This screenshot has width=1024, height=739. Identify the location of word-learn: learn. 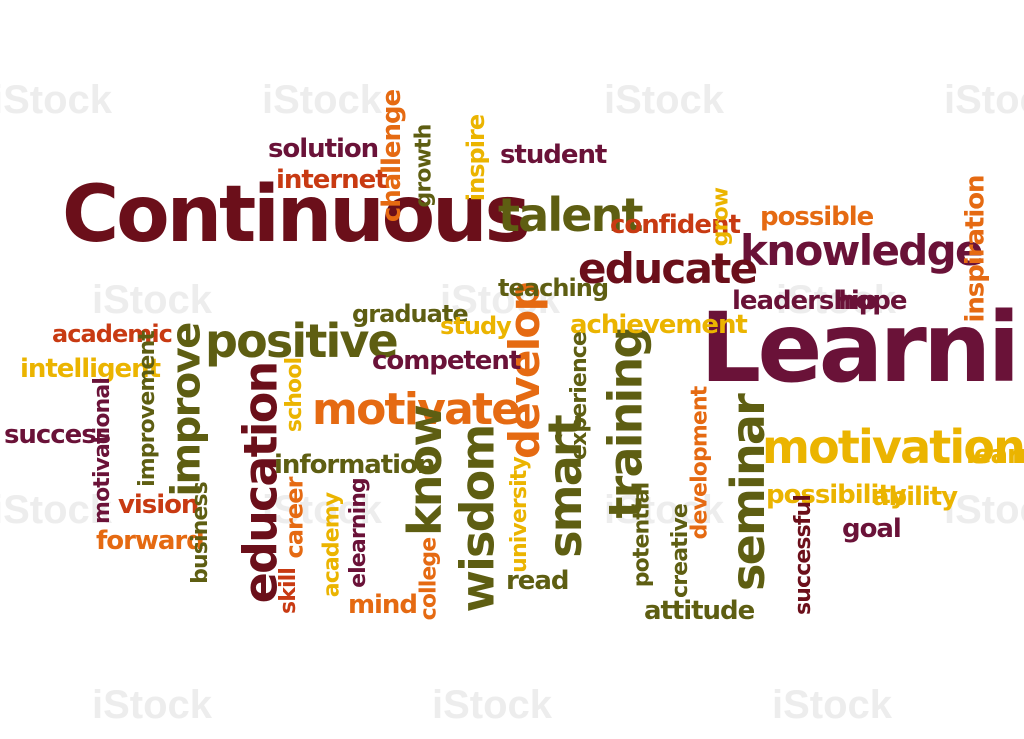
(995, 455).